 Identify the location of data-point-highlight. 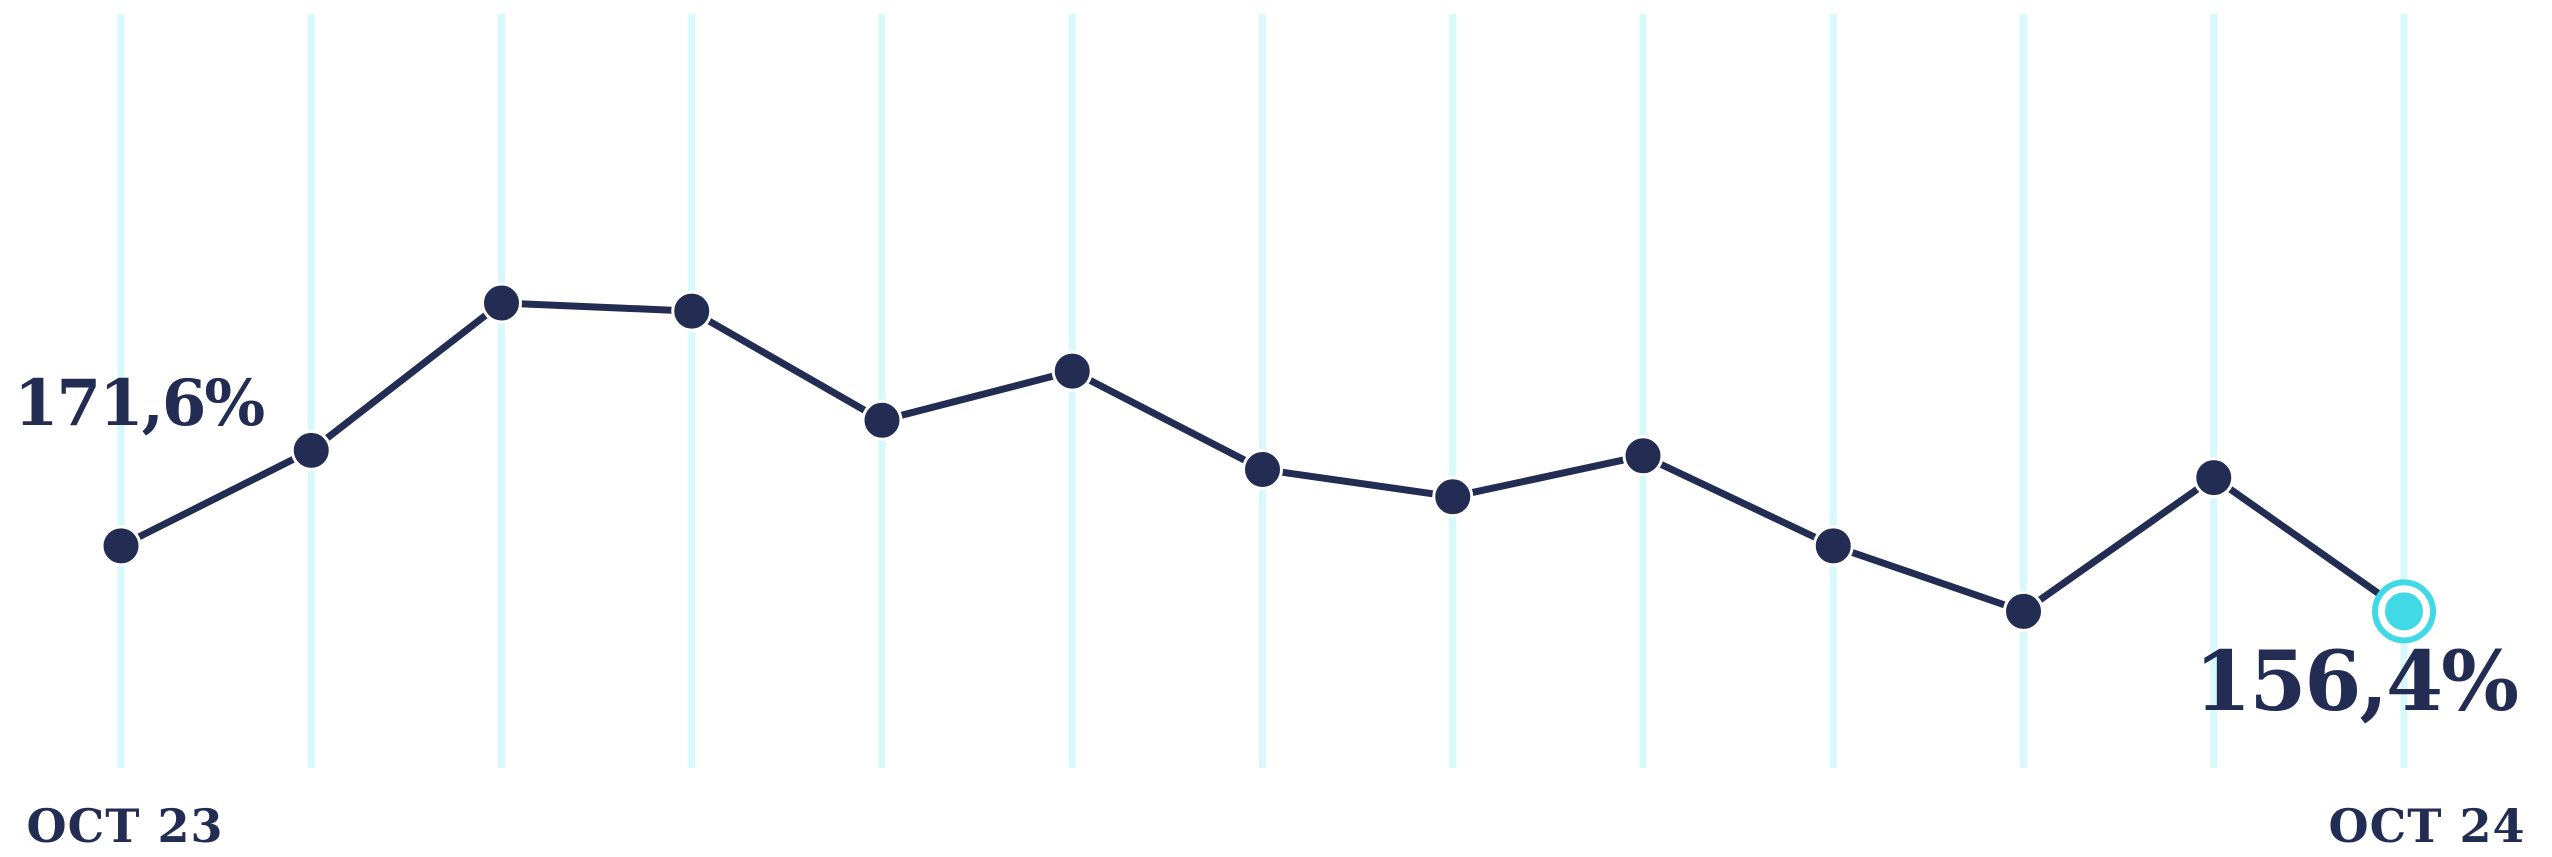
(2404, 611).